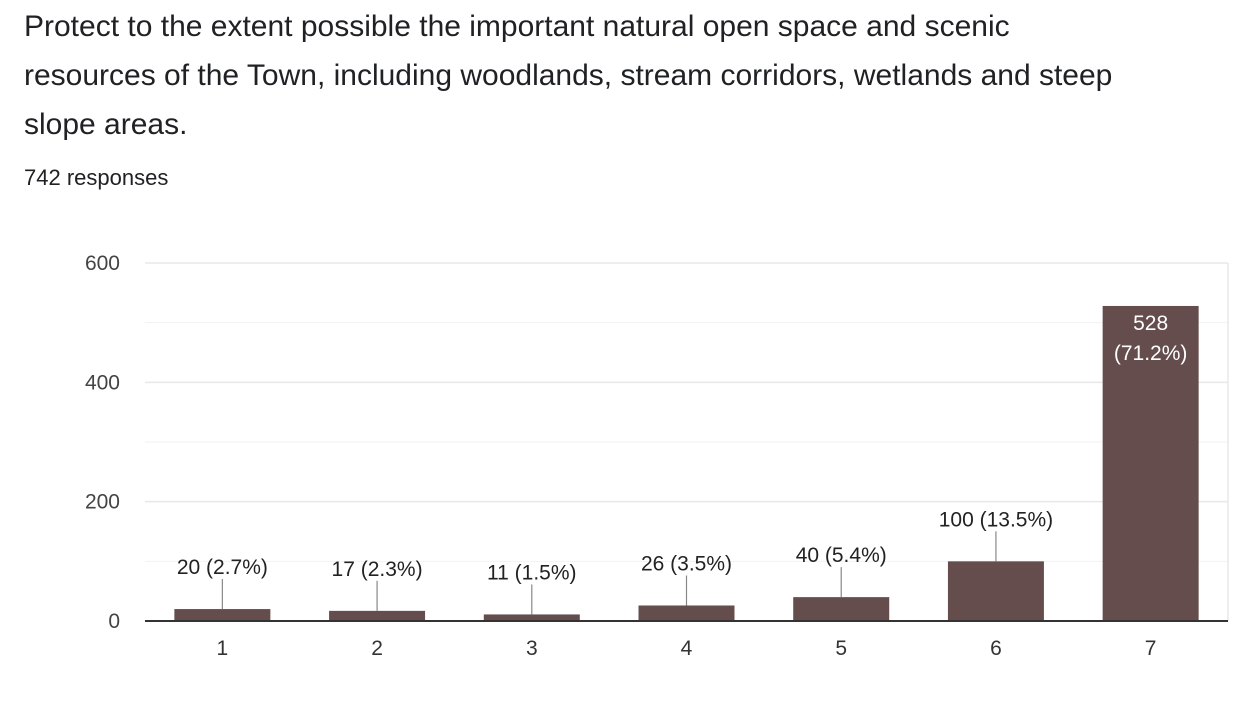 This screenshot has width=1246, height=712. Describe the element at coordinates (114, 621) in the screenshot. I see `y-tick-label: 0` at that location.